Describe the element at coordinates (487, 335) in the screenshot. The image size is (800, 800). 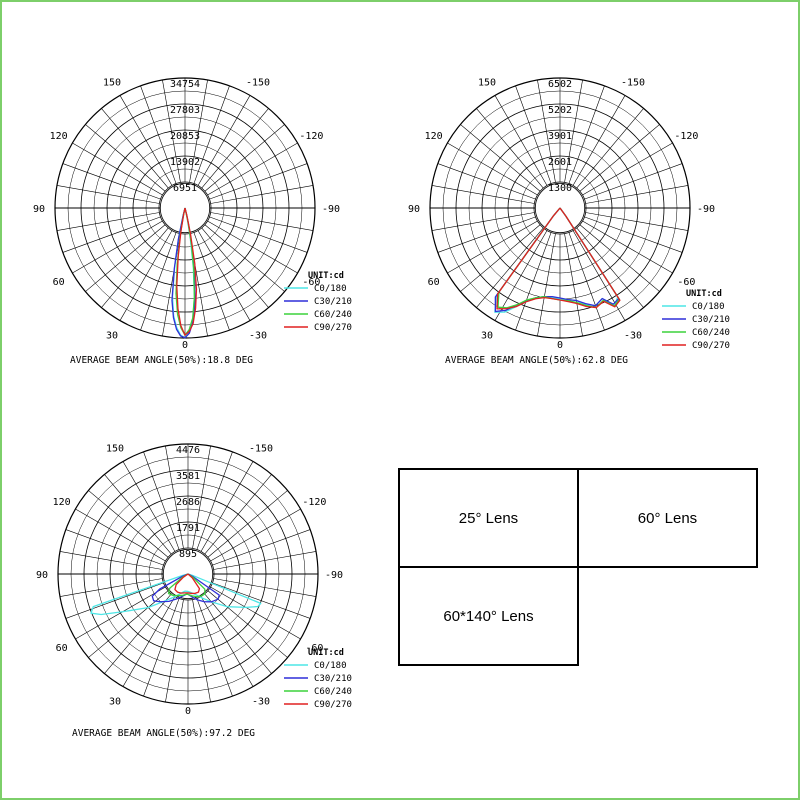
I see `angle-label: 30` at that location.